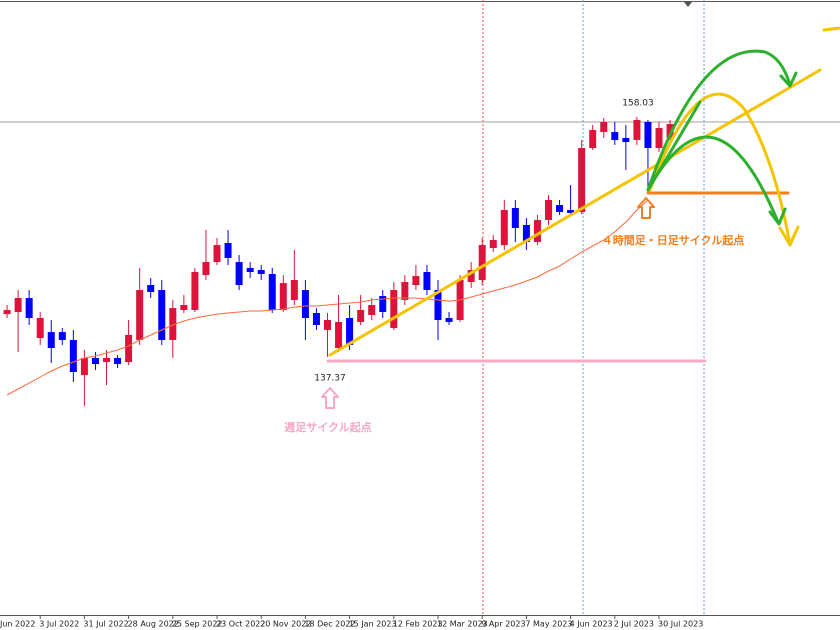 This screenshot has height=630, width=840. Describe the element at coordinates (503, 624) in the screenshot. I see `x-tick-label: 9 Apr 2023` at that location.